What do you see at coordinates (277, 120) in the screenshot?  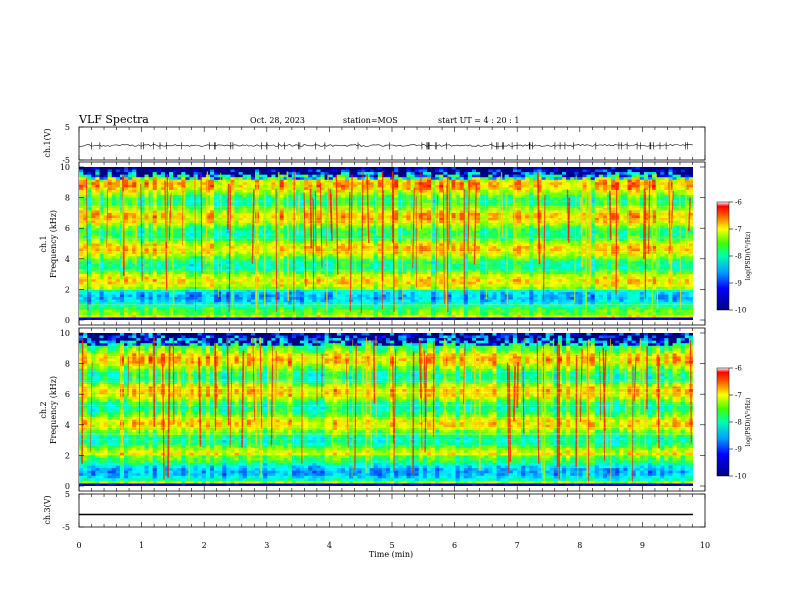 I see `date-label: Oct. 28, 2023` at bounding box center [277, 120].